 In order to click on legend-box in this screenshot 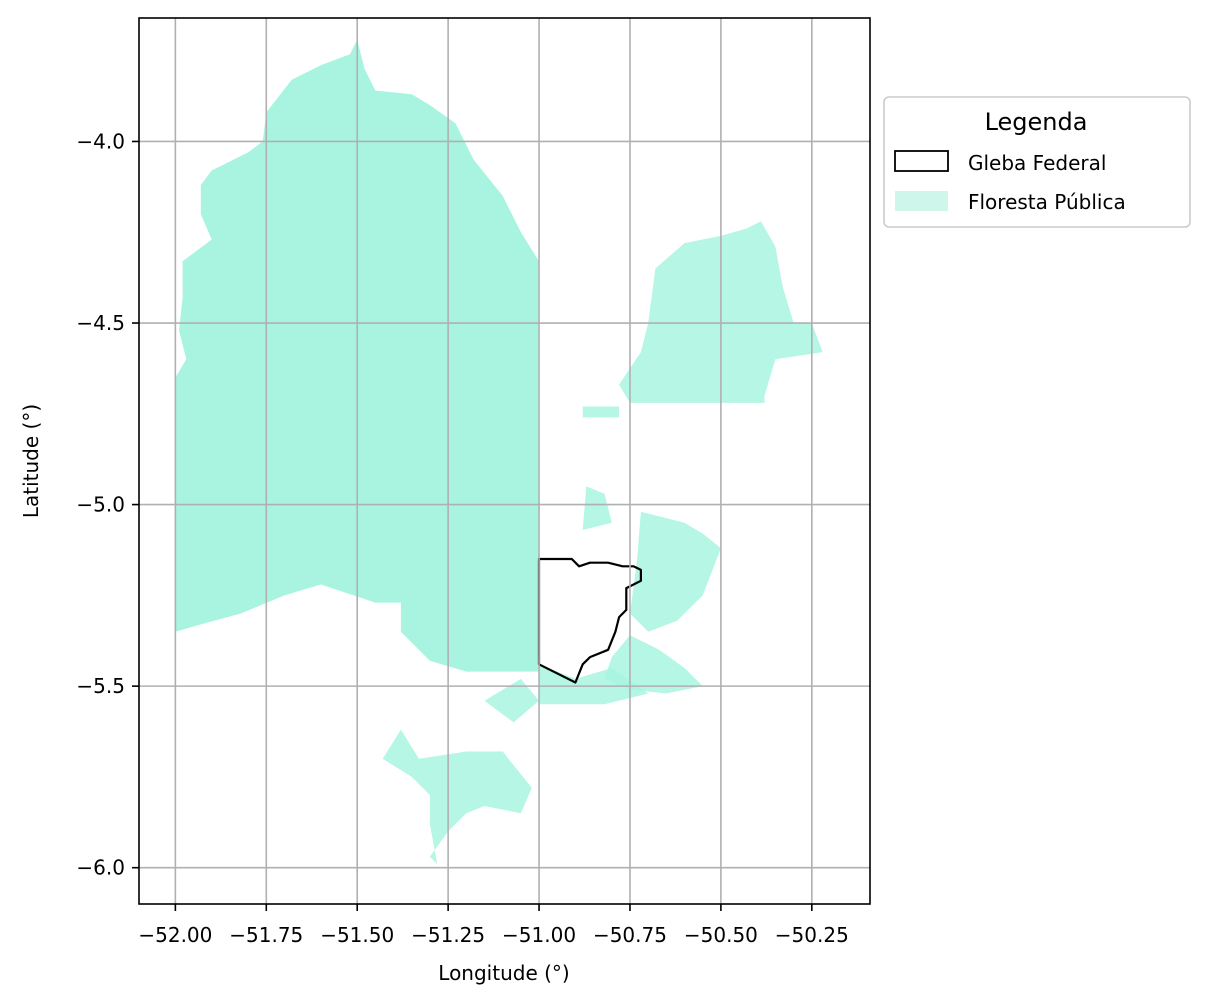, I will do `click(1037, 162)`.